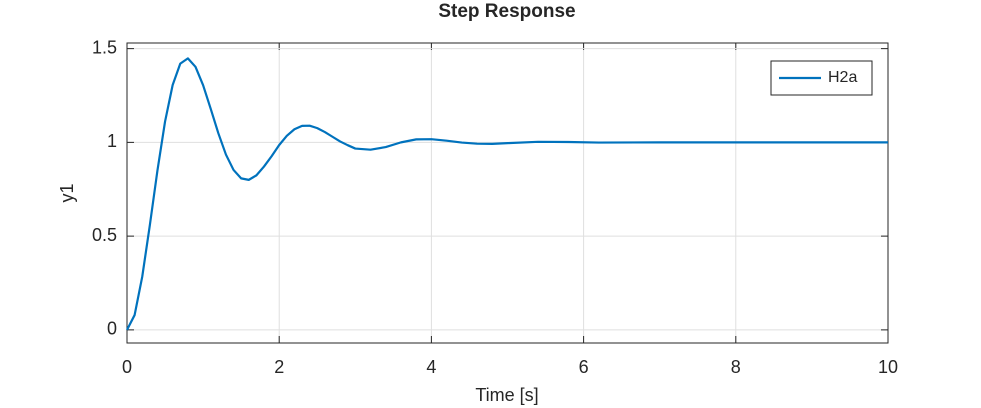 The image size is (981, 408). Describe the element at coordinates (112, 329) in the screenshot. I see `y-tick-label: 0` at that location.